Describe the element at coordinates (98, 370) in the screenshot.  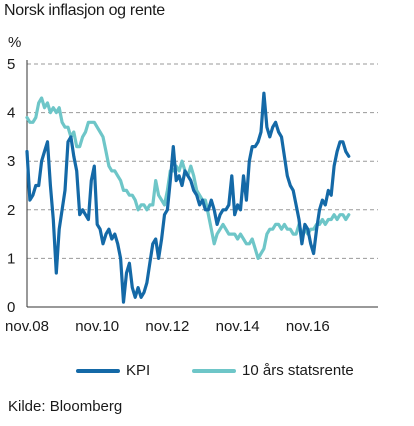
I see `legend-swatch-kpi` at that location.